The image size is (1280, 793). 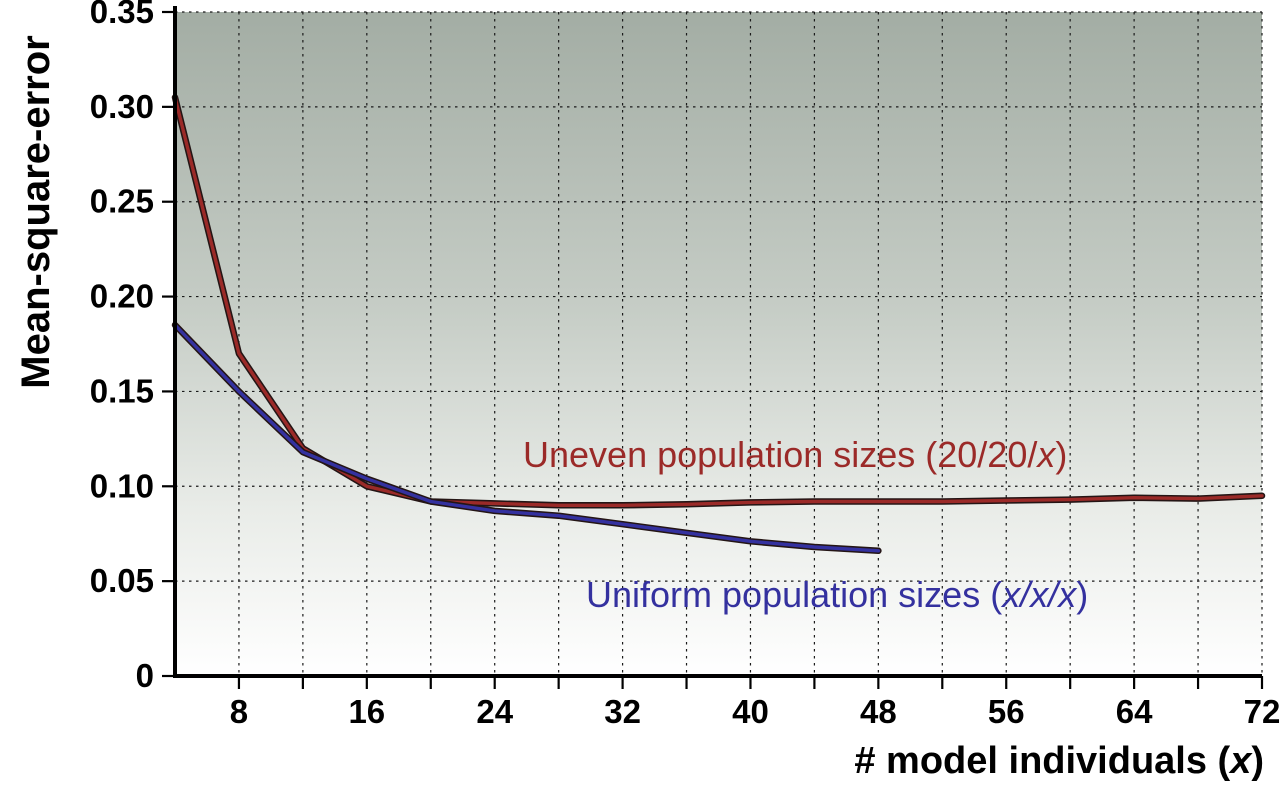 I want to click on y-tick-label: 0.25, so click(x=122, y=201).